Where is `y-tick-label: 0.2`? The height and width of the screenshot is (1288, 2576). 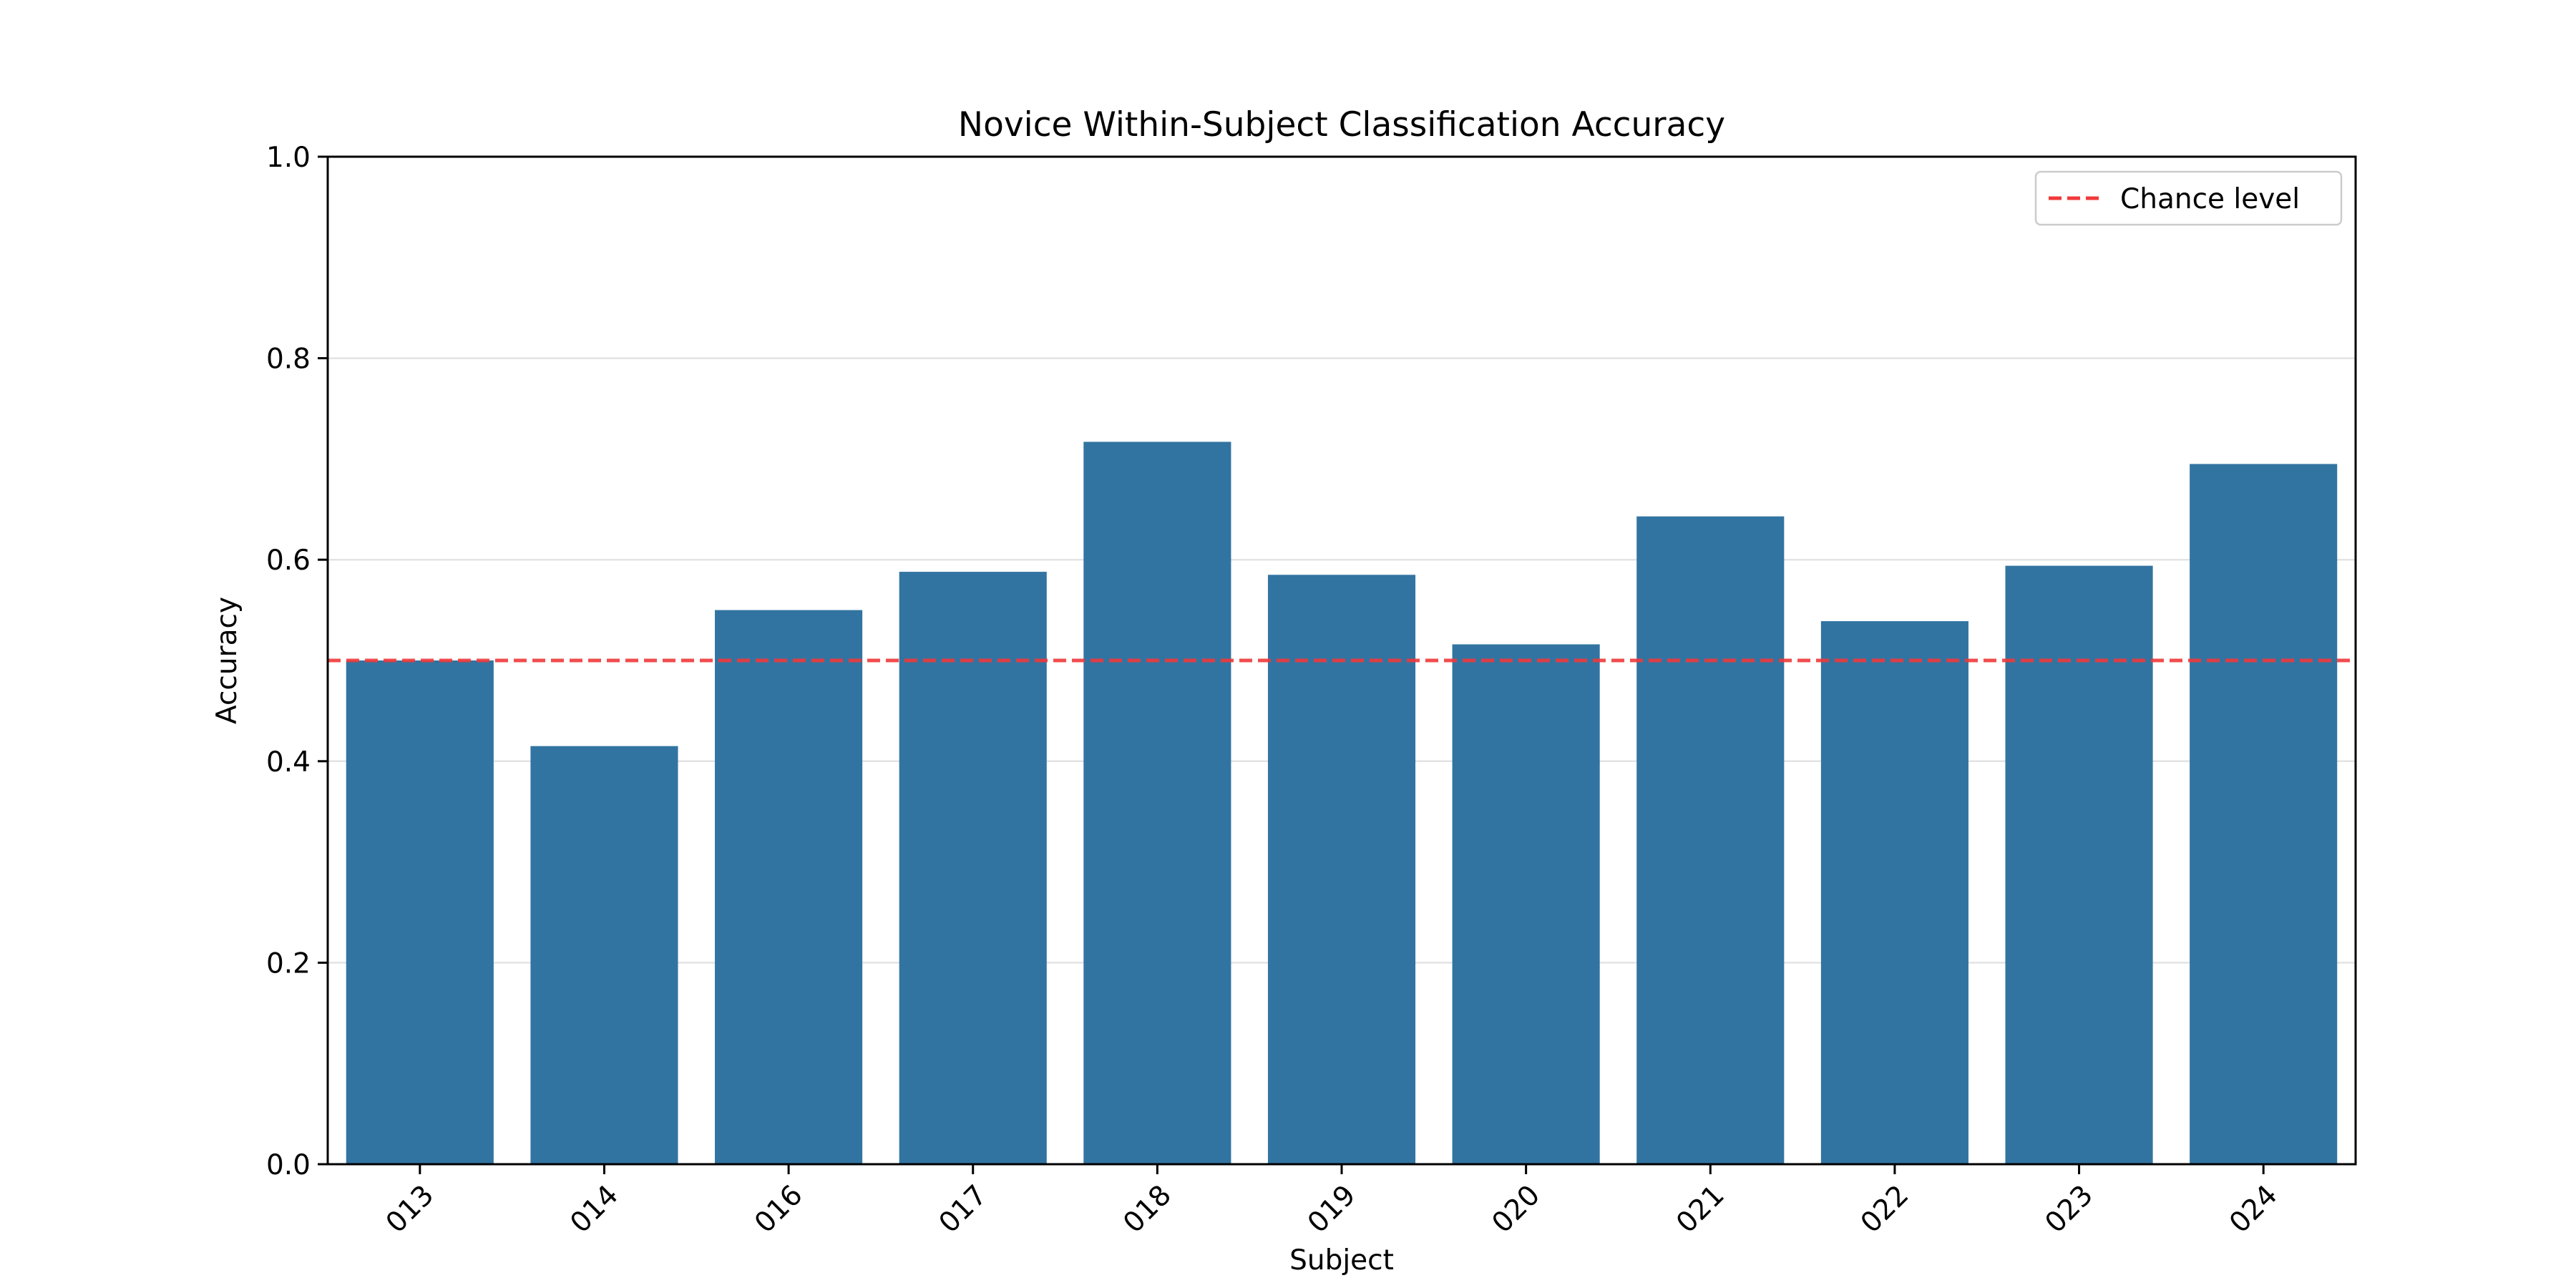 y-tick-label: 0.2 is located at coordinates (288, 964).